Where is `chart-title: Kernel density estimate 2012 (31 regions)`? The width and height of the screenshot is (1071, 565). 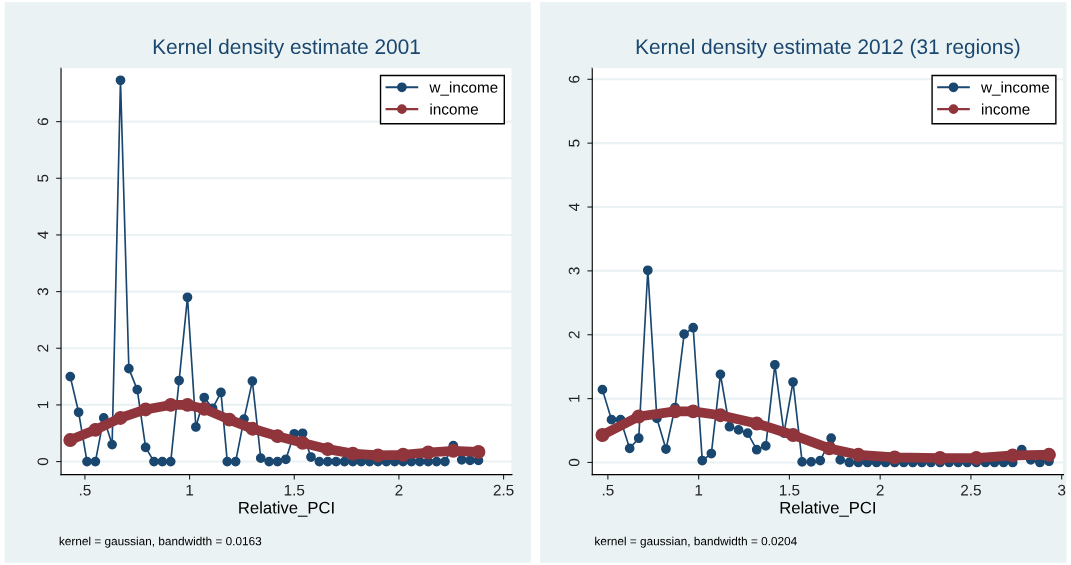
chart-title: Kernel density estimate 2012 (31 regions) is located at coordinates (828, 48).